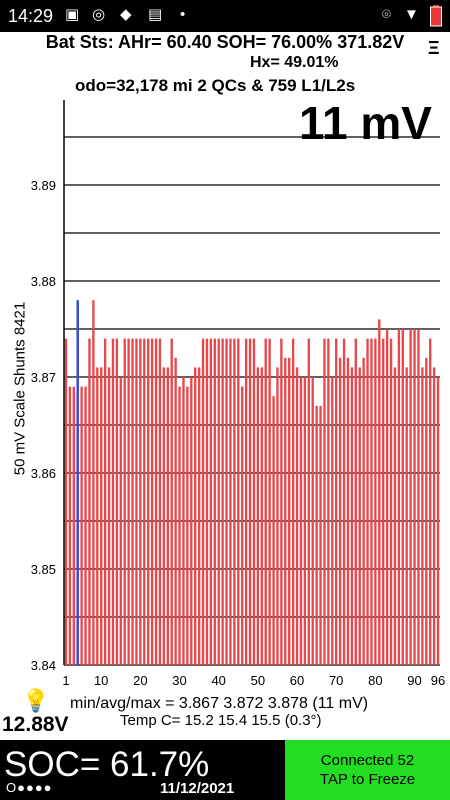 The height and width of the screenshot is (800, 450). Describe the element at coordinates (29, 787) in the screenshot. I see `page-dots: O●●●●` at that location.